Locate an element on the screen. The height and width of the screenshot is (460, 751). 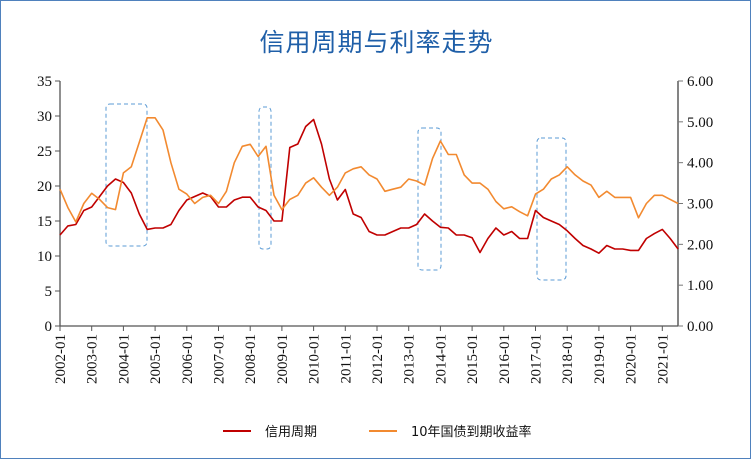
x-tick-label: 2017-01 is located at coordinates (537, 359).